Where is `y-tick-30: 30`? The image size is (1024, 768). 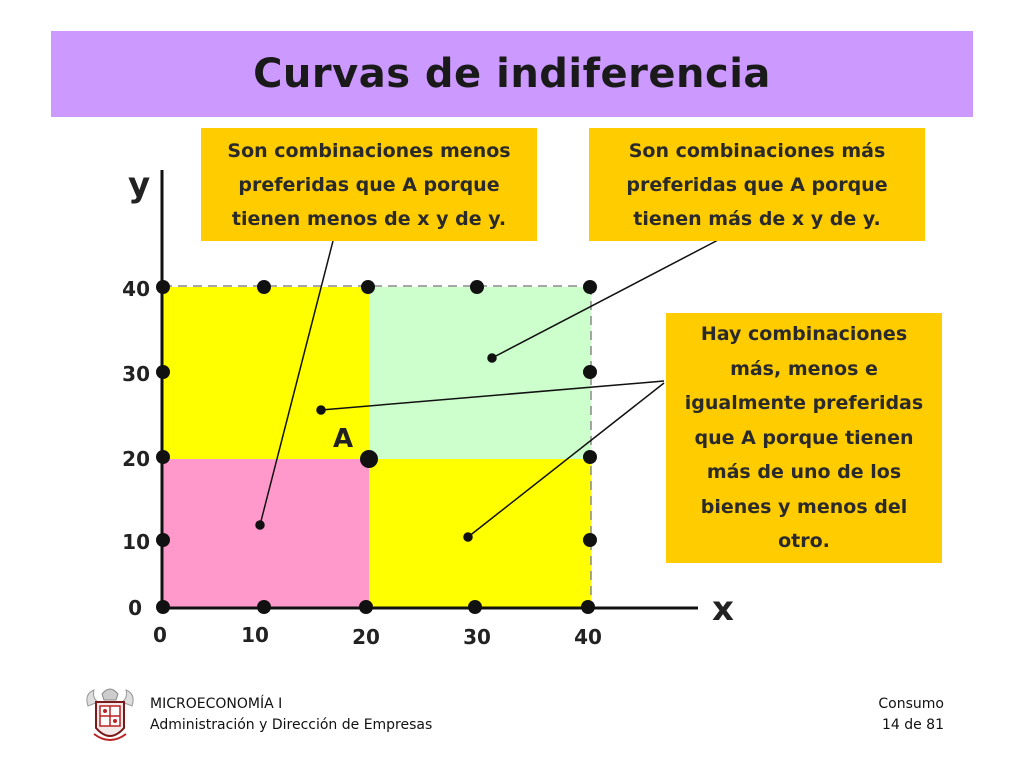 y-tick-30: 30 is located at coordinates (136, 374).